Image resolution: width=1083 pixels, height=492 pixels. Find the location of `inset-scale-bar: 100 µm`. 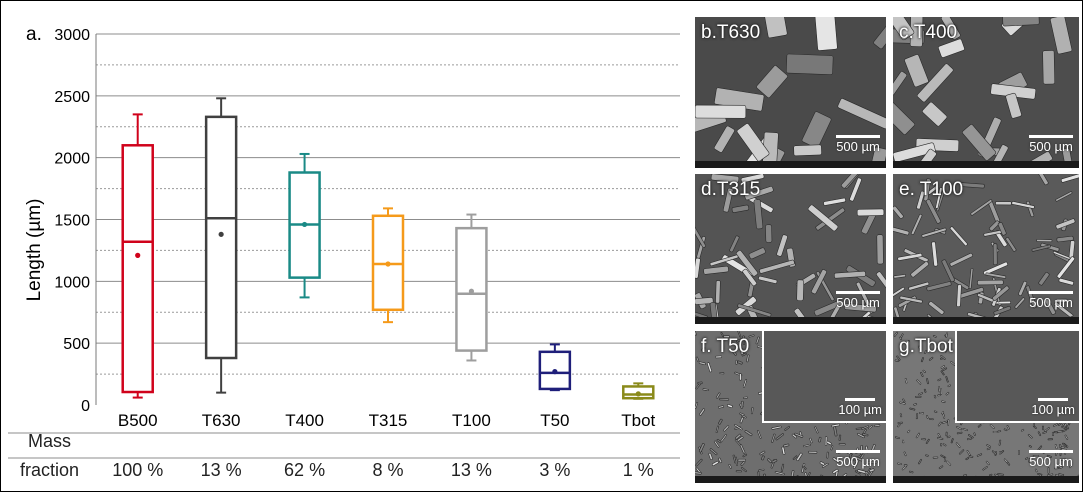

inset-scale-bar: 100 µm is located at coordinates (860, 407).